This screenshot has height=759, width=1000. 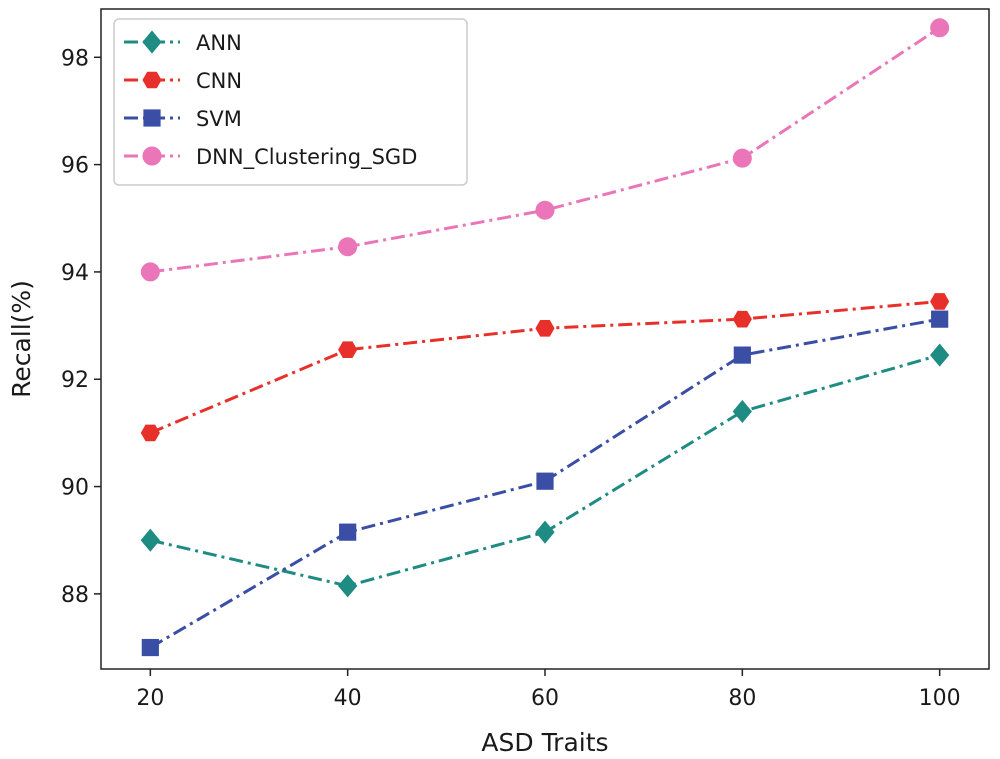 I want to click on y-tick-label: 90, so click(x=75, y=488).